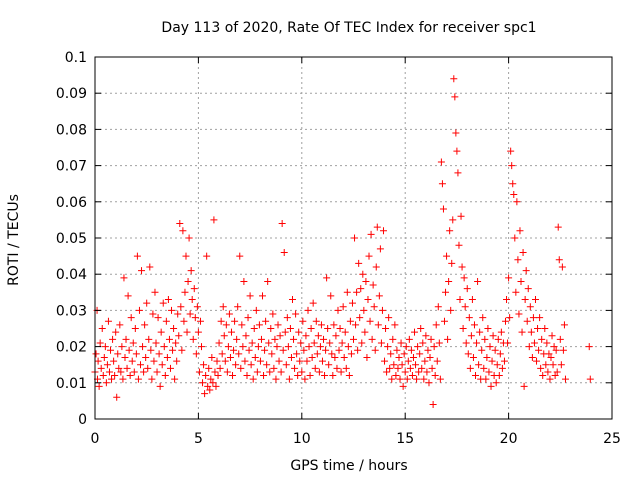 The height and width of the screenshot is (480, 640). What do you see at coordinates (509, 439) in the screenshot?
I see `x-tick-label: 20` at bounding box center [509, 439].